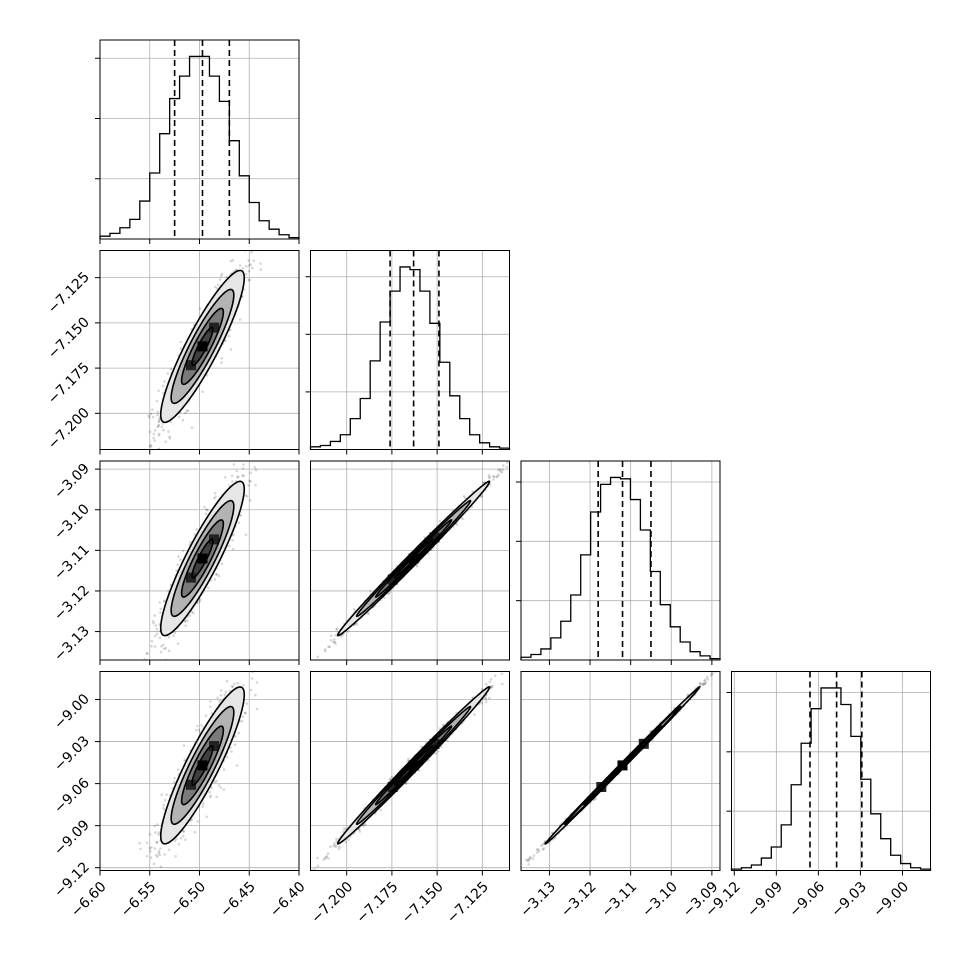 The width and height of the screenshot is (970, 970). What do you see at coordinates (72, 712) in the screenshot?
I see `y-tick-label: −9.00` at bounding box center [72, 712].